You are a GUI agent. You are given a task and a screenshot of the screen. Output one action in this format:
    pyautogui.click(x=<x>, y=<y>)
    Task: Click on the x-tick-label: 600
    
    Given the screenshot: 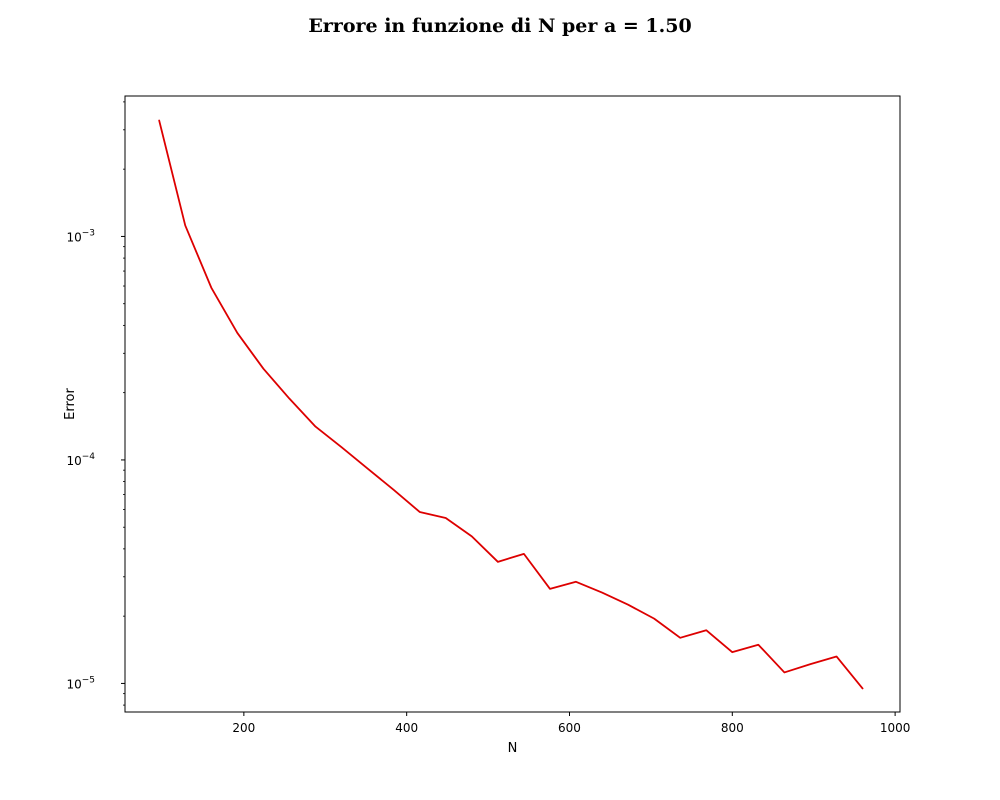 What is the action you would take?
    pyautogui.click(x=569, y=728)
    